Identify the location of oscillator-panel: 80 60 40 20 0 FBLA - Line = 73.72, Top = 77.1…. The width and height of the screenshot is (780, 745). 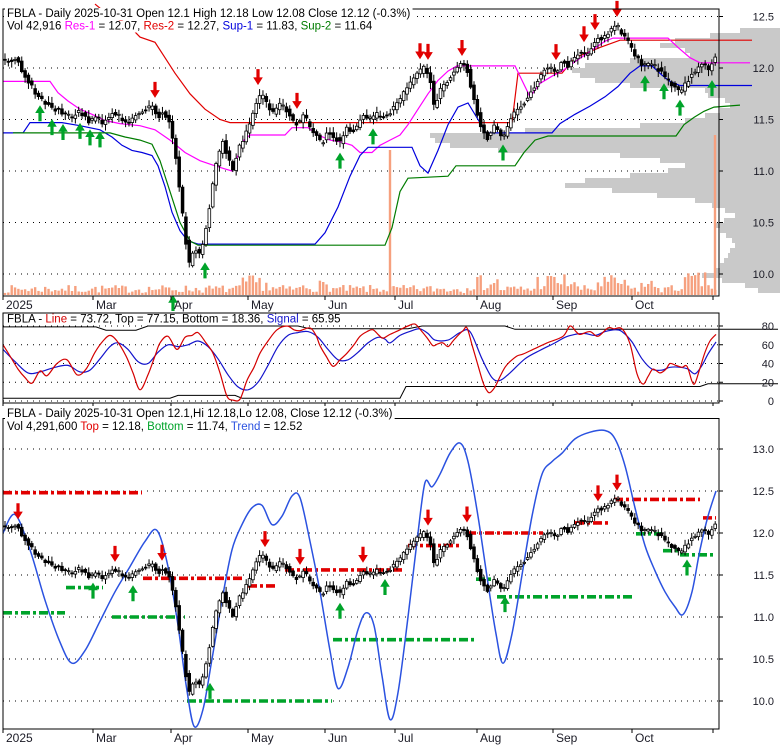
(390, 360).